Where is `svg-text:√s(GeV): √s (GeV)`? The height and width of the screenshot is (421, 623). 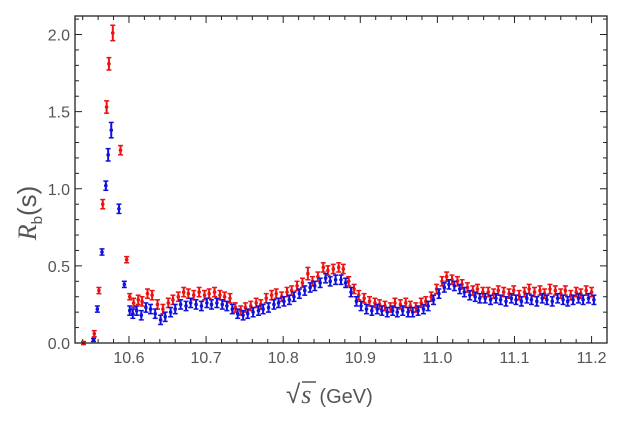
svg-text:√s(GeV): √s (GeV) is located at coordinates (329, 394).